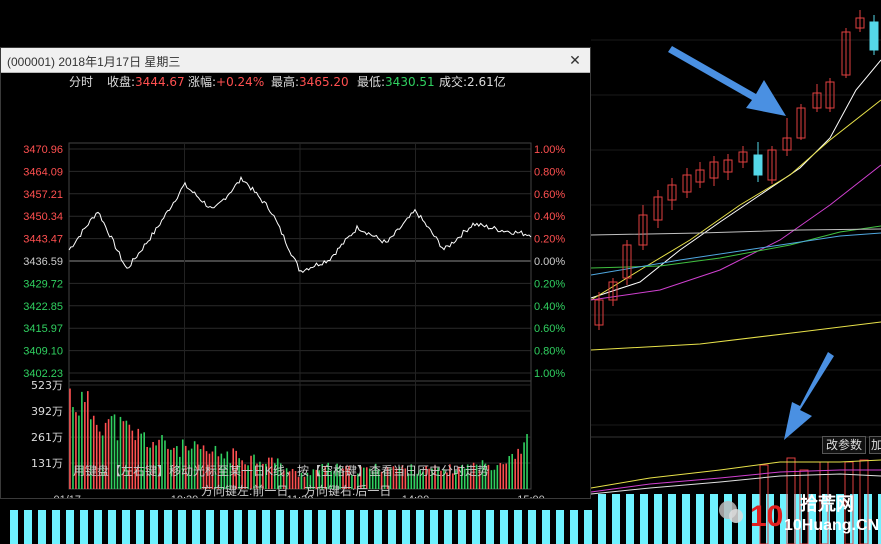 This screenshot has width=881, height=544. I want to click on info-0: 分时, so click(81, 82).